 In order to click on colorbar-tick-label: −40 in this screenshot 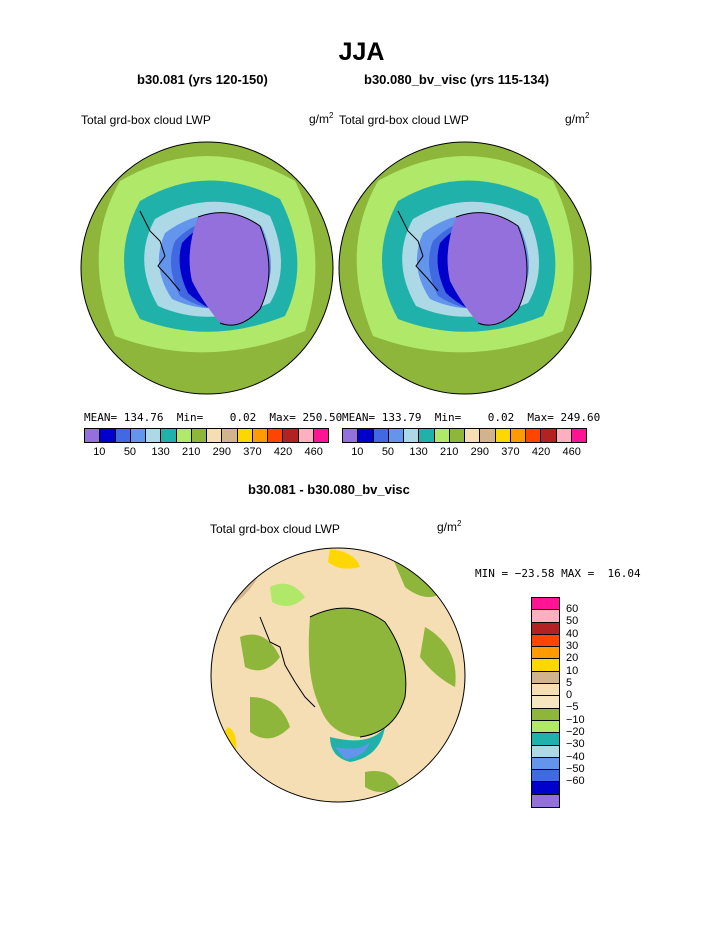, I will do `click(575, 756)`.